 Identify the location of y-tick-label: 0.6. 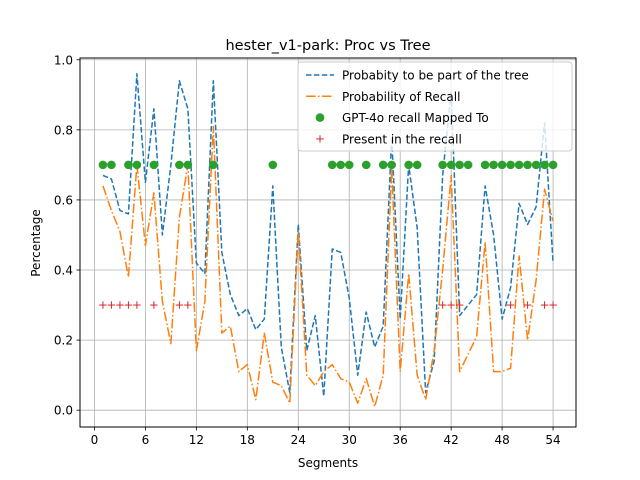
(63, 200).